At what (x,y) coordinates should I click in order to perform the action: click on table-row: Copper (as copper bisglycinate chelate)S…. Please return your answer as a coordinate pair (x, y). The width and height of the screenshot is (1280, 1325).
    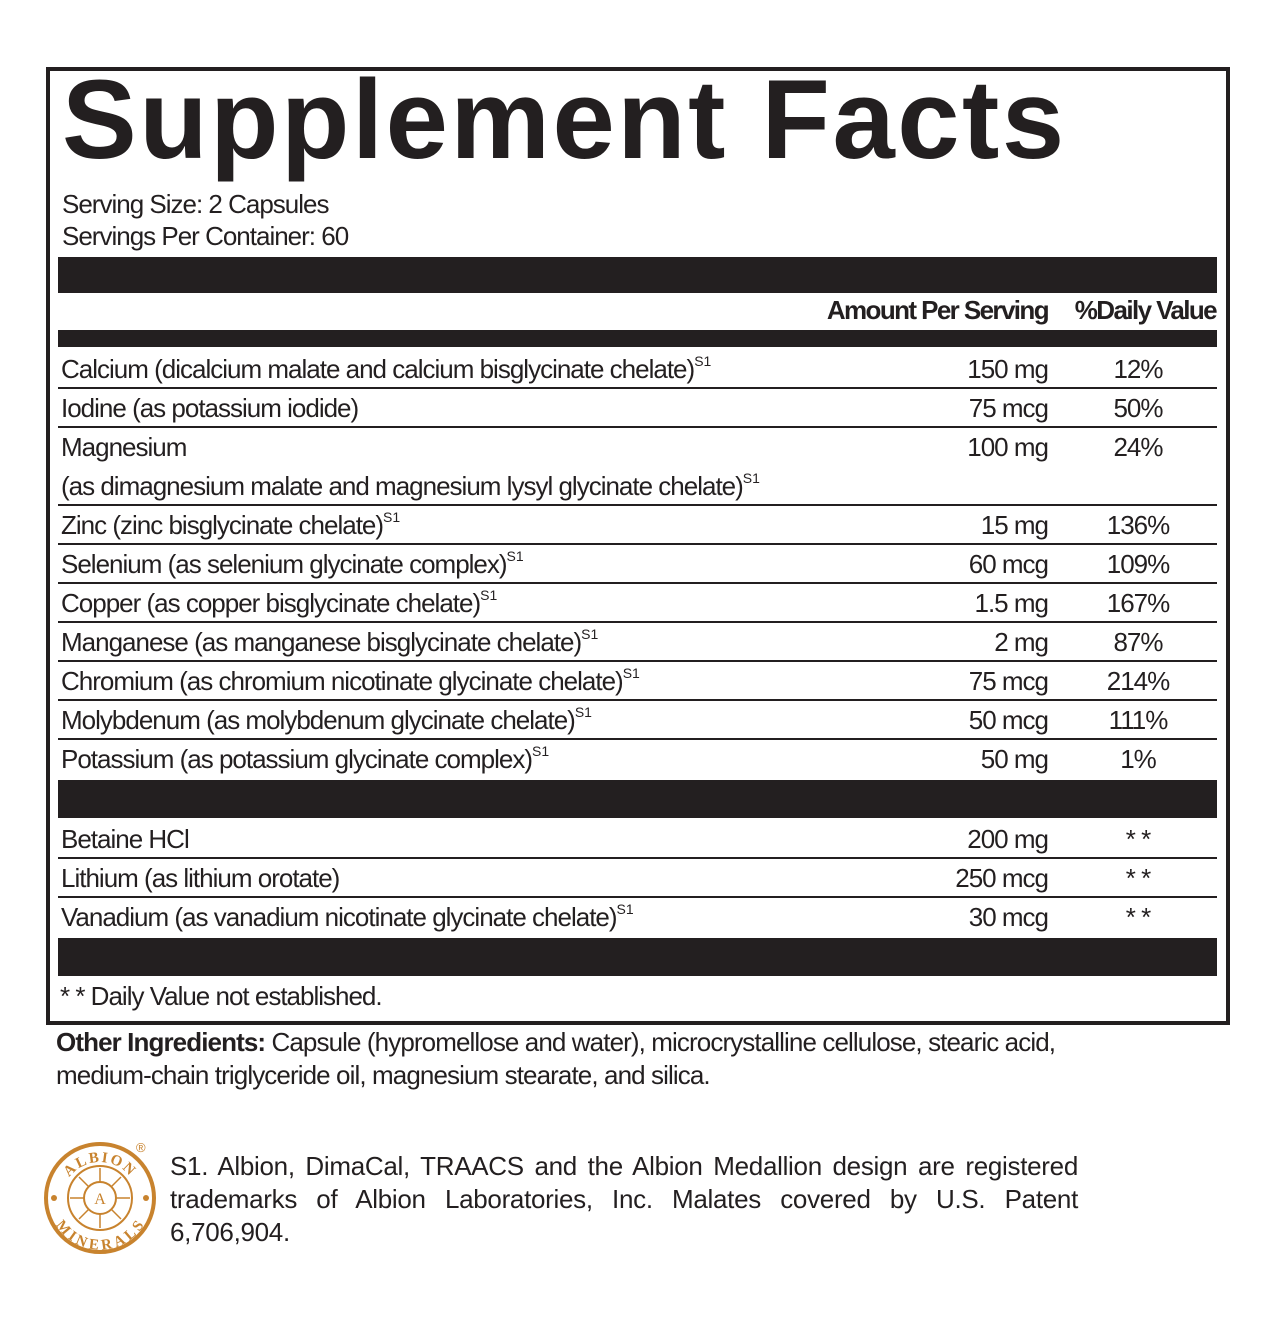
    Looking at the image, I should click on (637, 603).